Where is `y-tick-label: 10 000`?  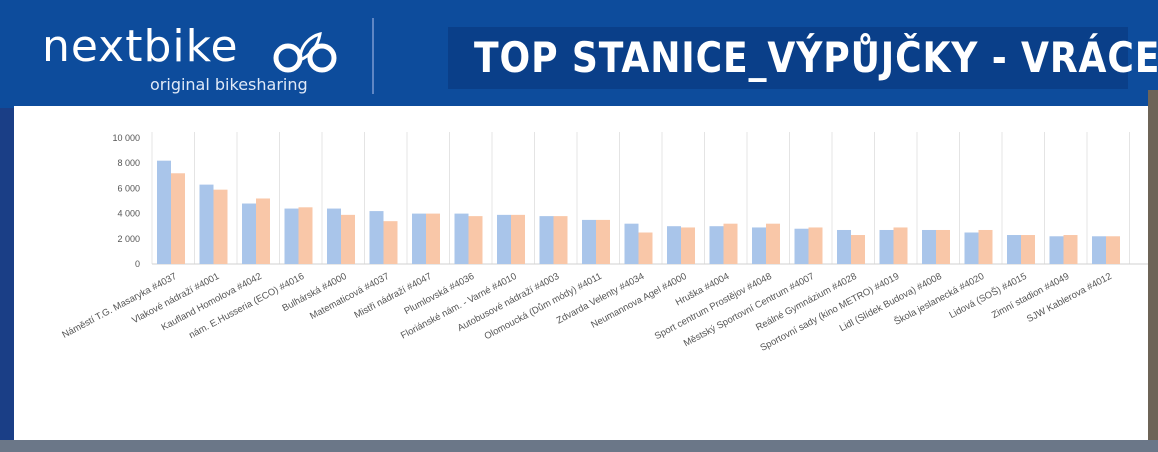 y-tick-label: 10 000 is located at coordinates (126, 138).